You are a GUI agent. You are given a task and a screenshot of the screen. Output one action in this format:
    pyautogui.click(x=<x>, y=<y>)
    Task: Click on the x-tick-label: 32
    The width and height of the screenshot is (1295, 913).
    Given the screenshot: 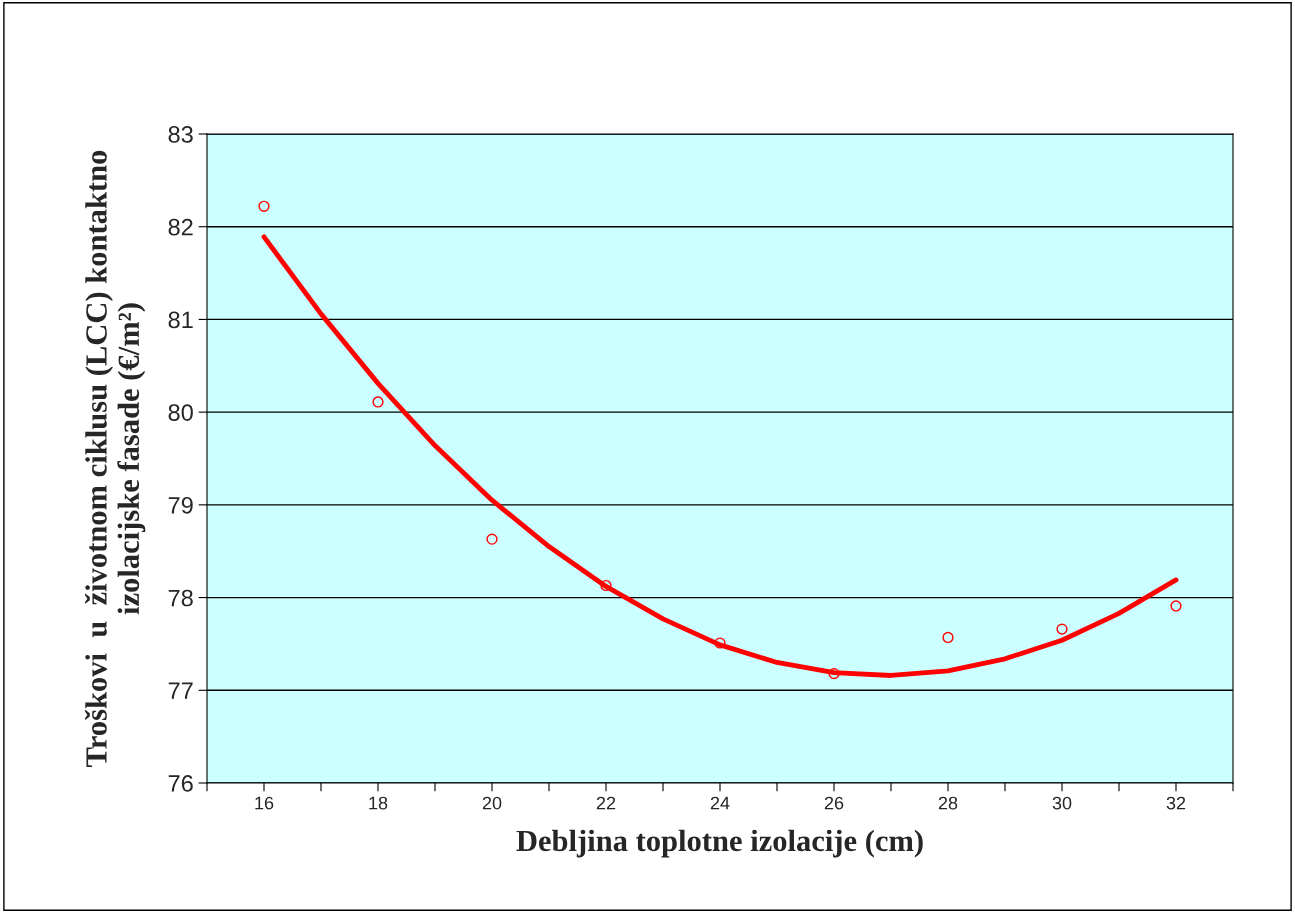 What is the action you would take?
    pyautogui.click(x=1176, y=803)
    